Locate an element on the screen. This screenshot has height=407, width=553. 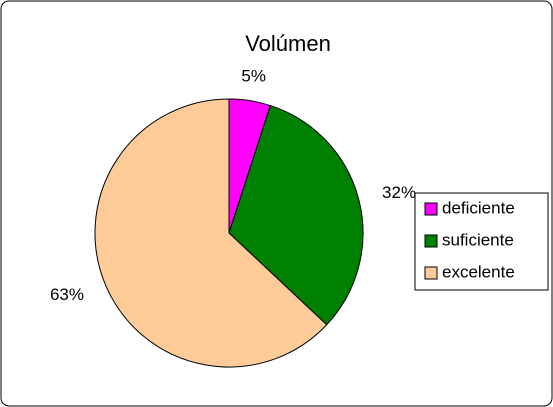
data-label: 63% is located at coordinates (67, 294).